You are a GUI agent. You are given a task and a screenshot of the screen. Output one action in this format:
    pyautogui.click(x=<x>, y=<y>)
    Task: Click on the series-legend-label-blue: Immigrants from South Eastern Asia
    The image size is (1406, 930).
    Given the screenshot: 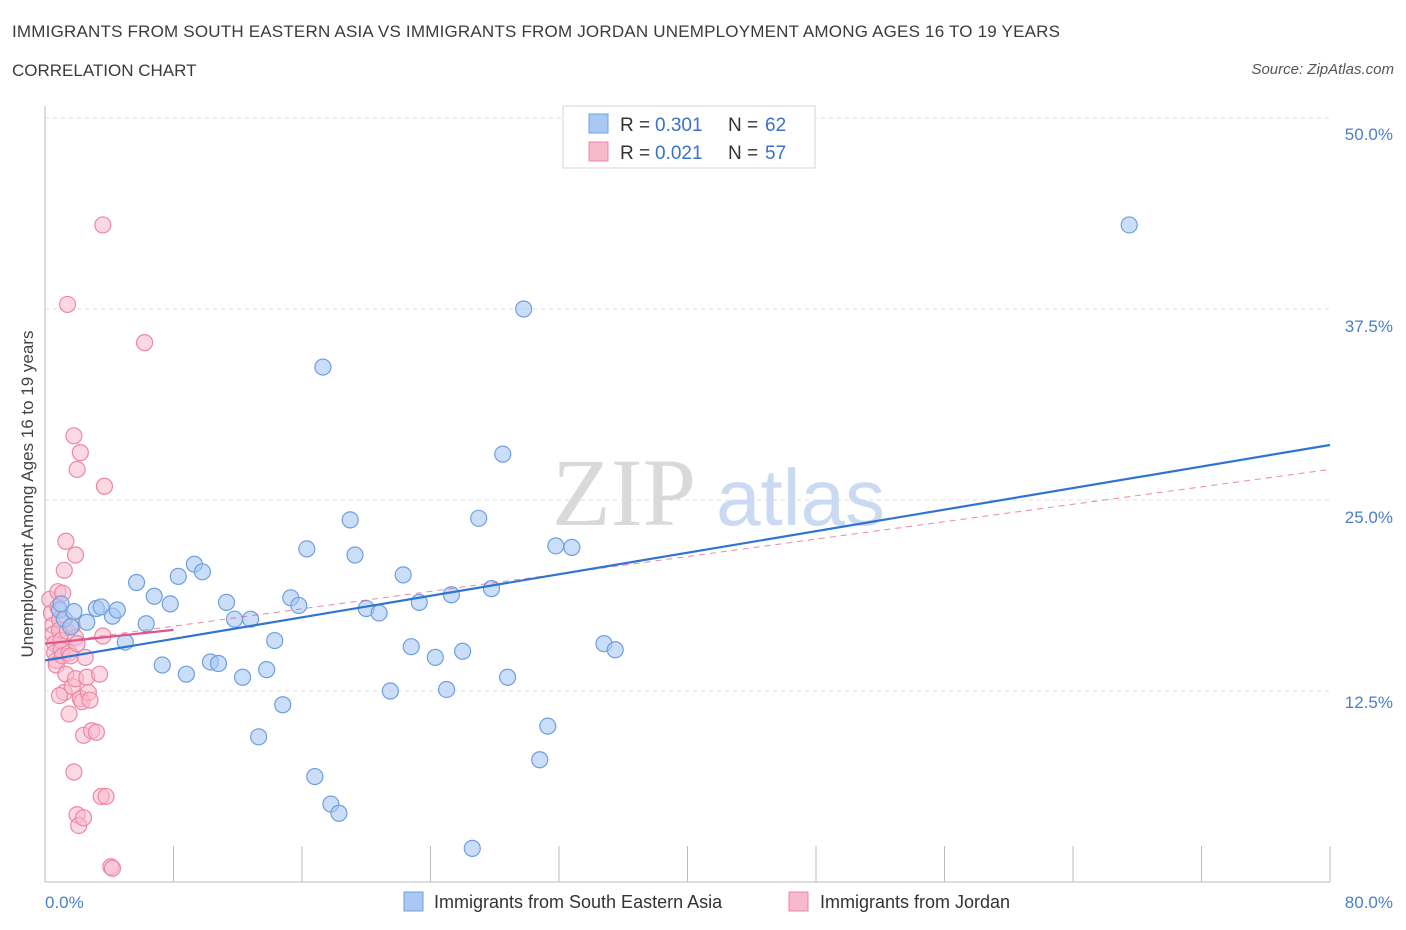 What is the action you would take?
    pyautogui.click(x=578, y=902)
    